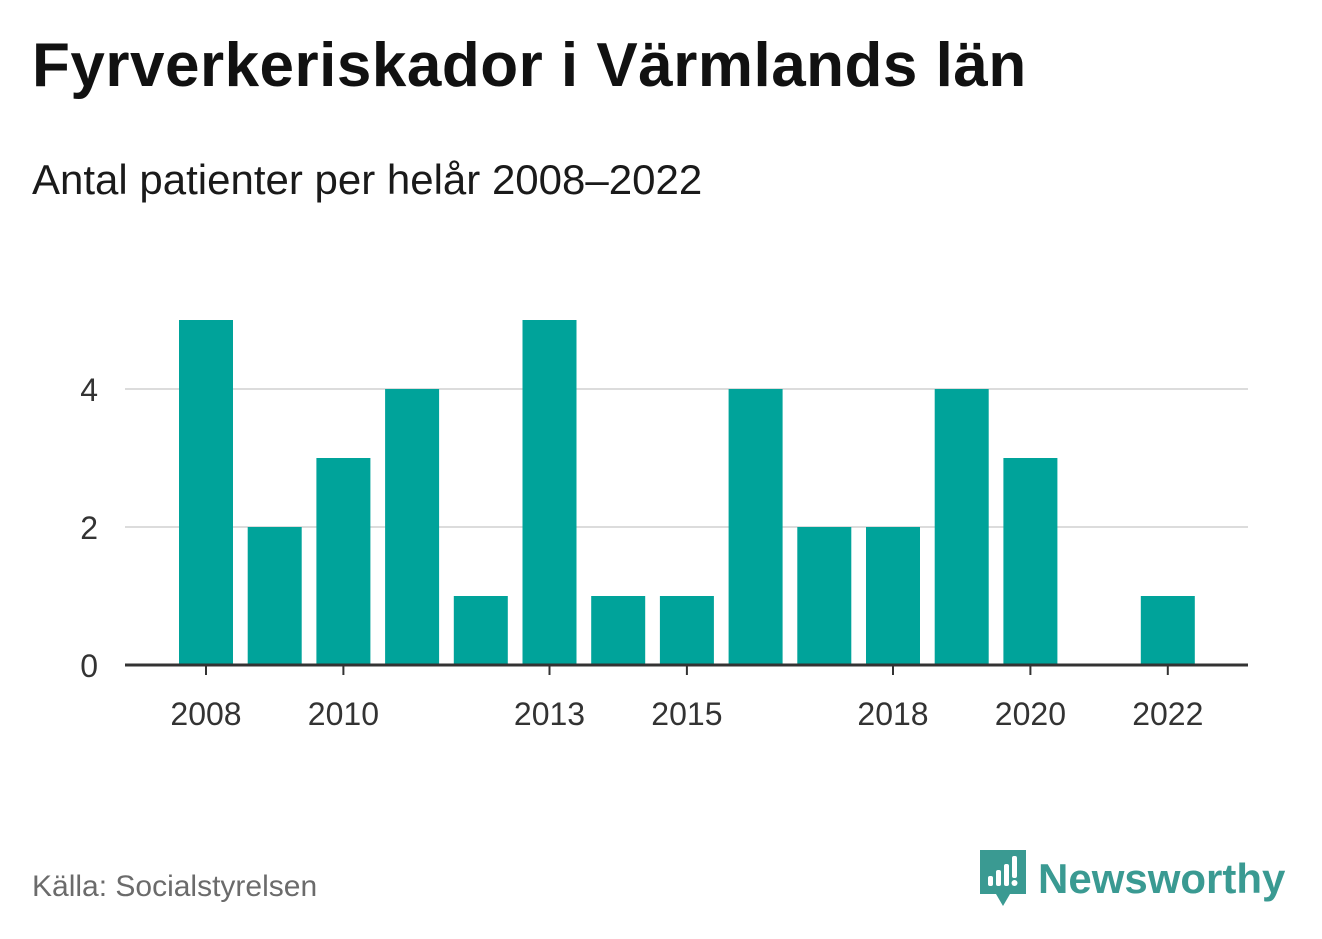 Image resolution: width=1322 pixels, height=939 pixels. Describe the element at coordinates (529, 65) in the screenshot. I see `chart-title: Fyrverkeriskador i Värmlands län` at that location.